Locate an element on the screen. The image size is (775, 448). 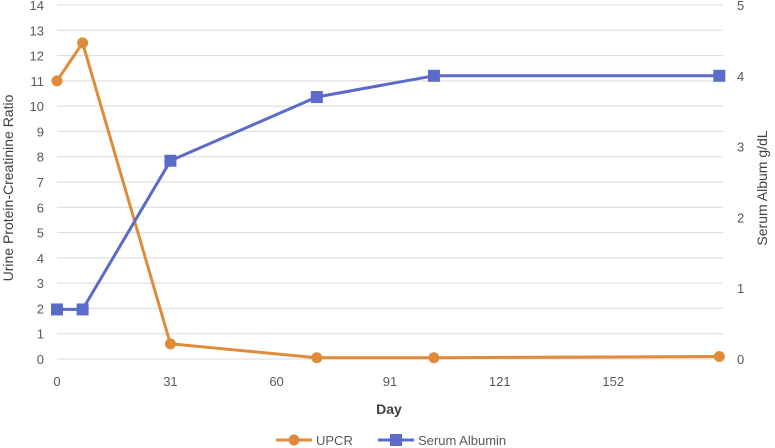
right-y-tick-labels: 0 1 2 3 4 5 is located at coordinates (740, 183).